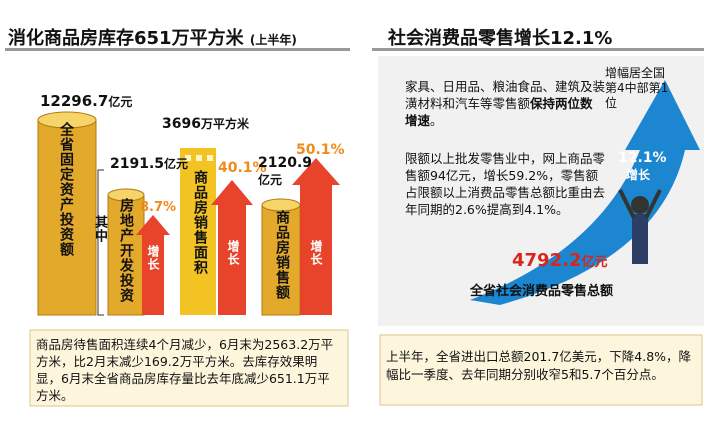 The image size is (709, 422). What do you see at coordinates (320, 150) in the screenshot?
I see `growth: 50.1%` at bounding box center [320, 150].